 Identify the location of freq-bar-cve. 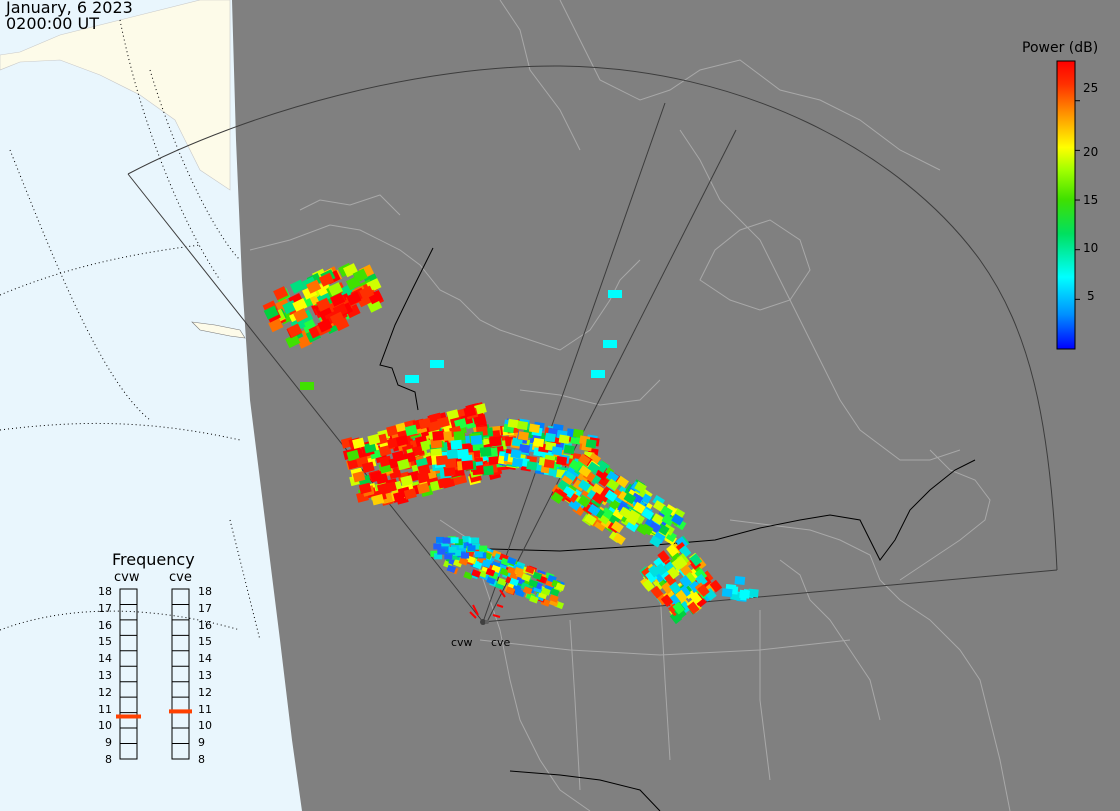
(180, 674).